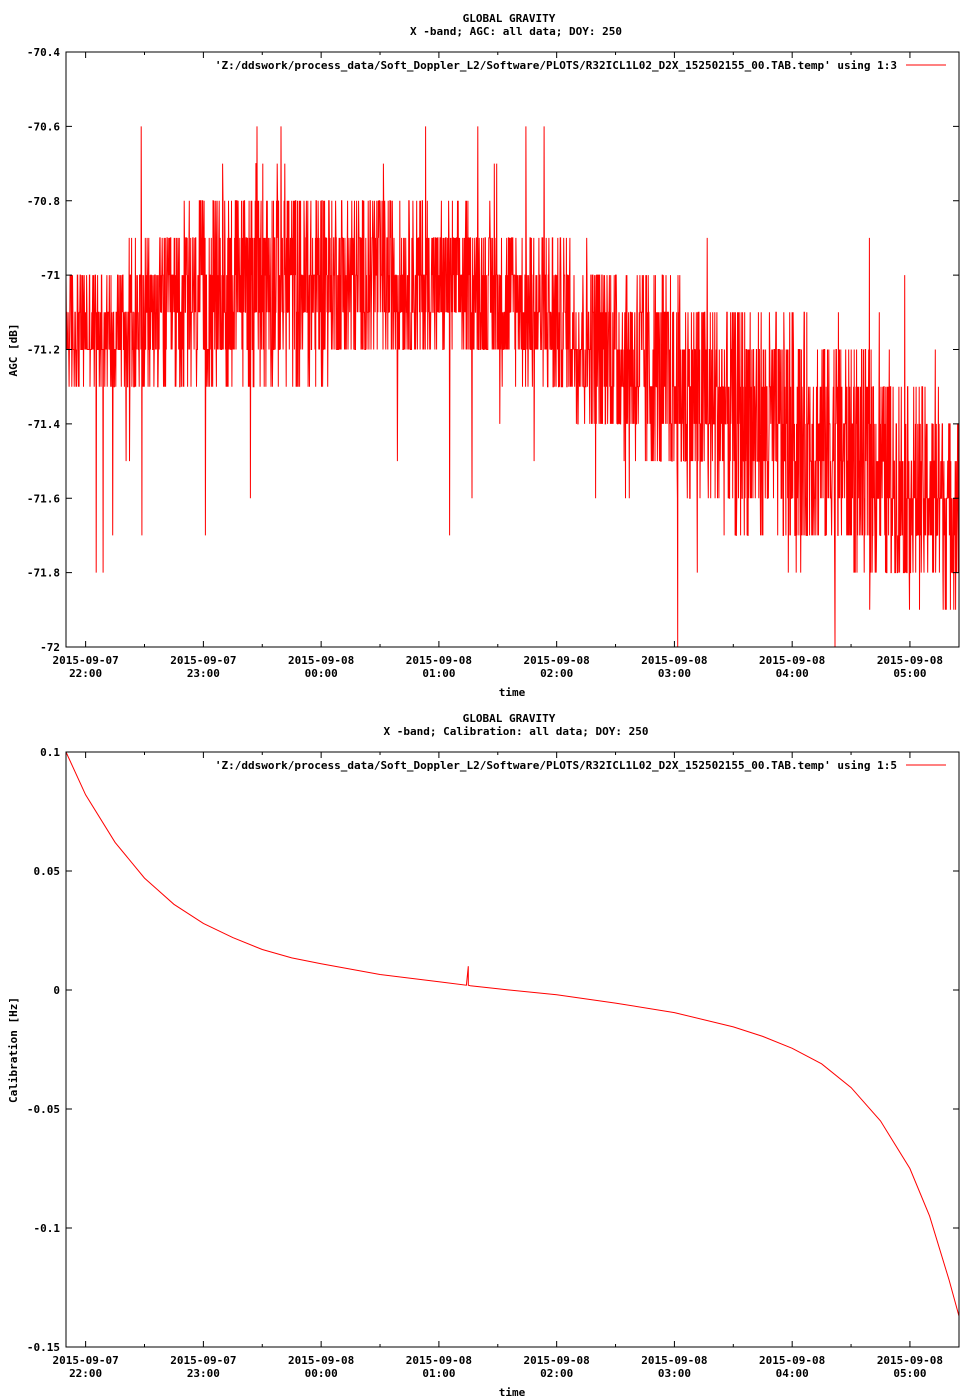 This screenshot has width=980, height=1400. Describe the element at coordinates (43, 52) in the screenshot. I see `y-tick-label: -70.4` at that location.